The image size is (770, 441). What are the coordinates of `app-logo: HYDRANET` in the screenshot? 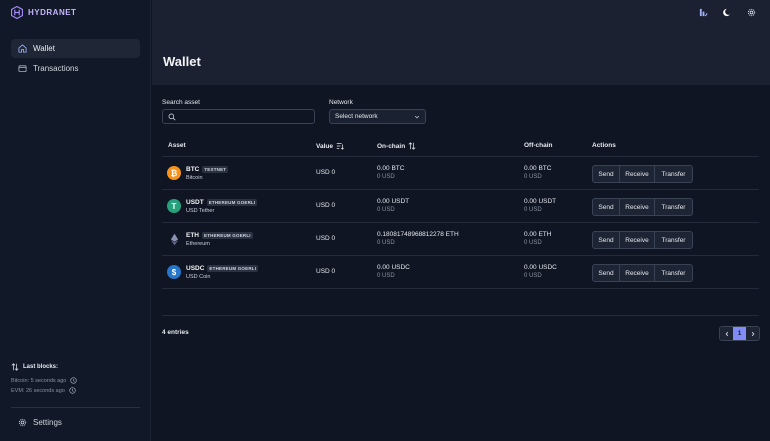 It's located at (43, 12).